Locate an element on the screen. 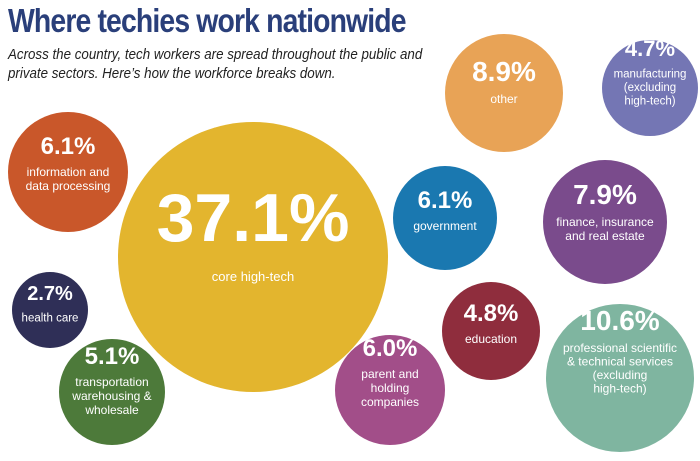 The height and width of the screenshot is (461, 700). bubble-category-label: parent and is located at coordinates (389, 374).